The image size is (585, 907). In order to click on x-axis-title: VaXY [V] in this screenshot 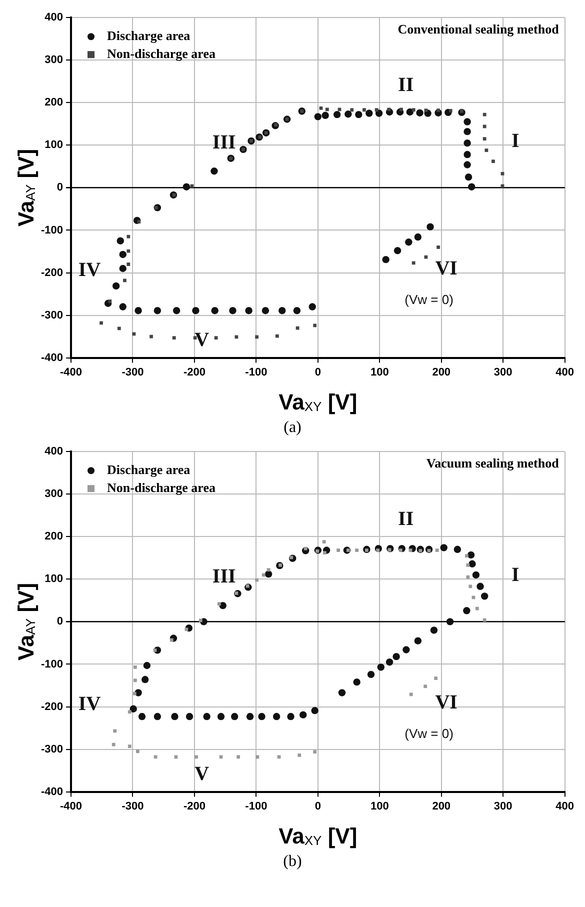, I will do `click(318, 402)`.